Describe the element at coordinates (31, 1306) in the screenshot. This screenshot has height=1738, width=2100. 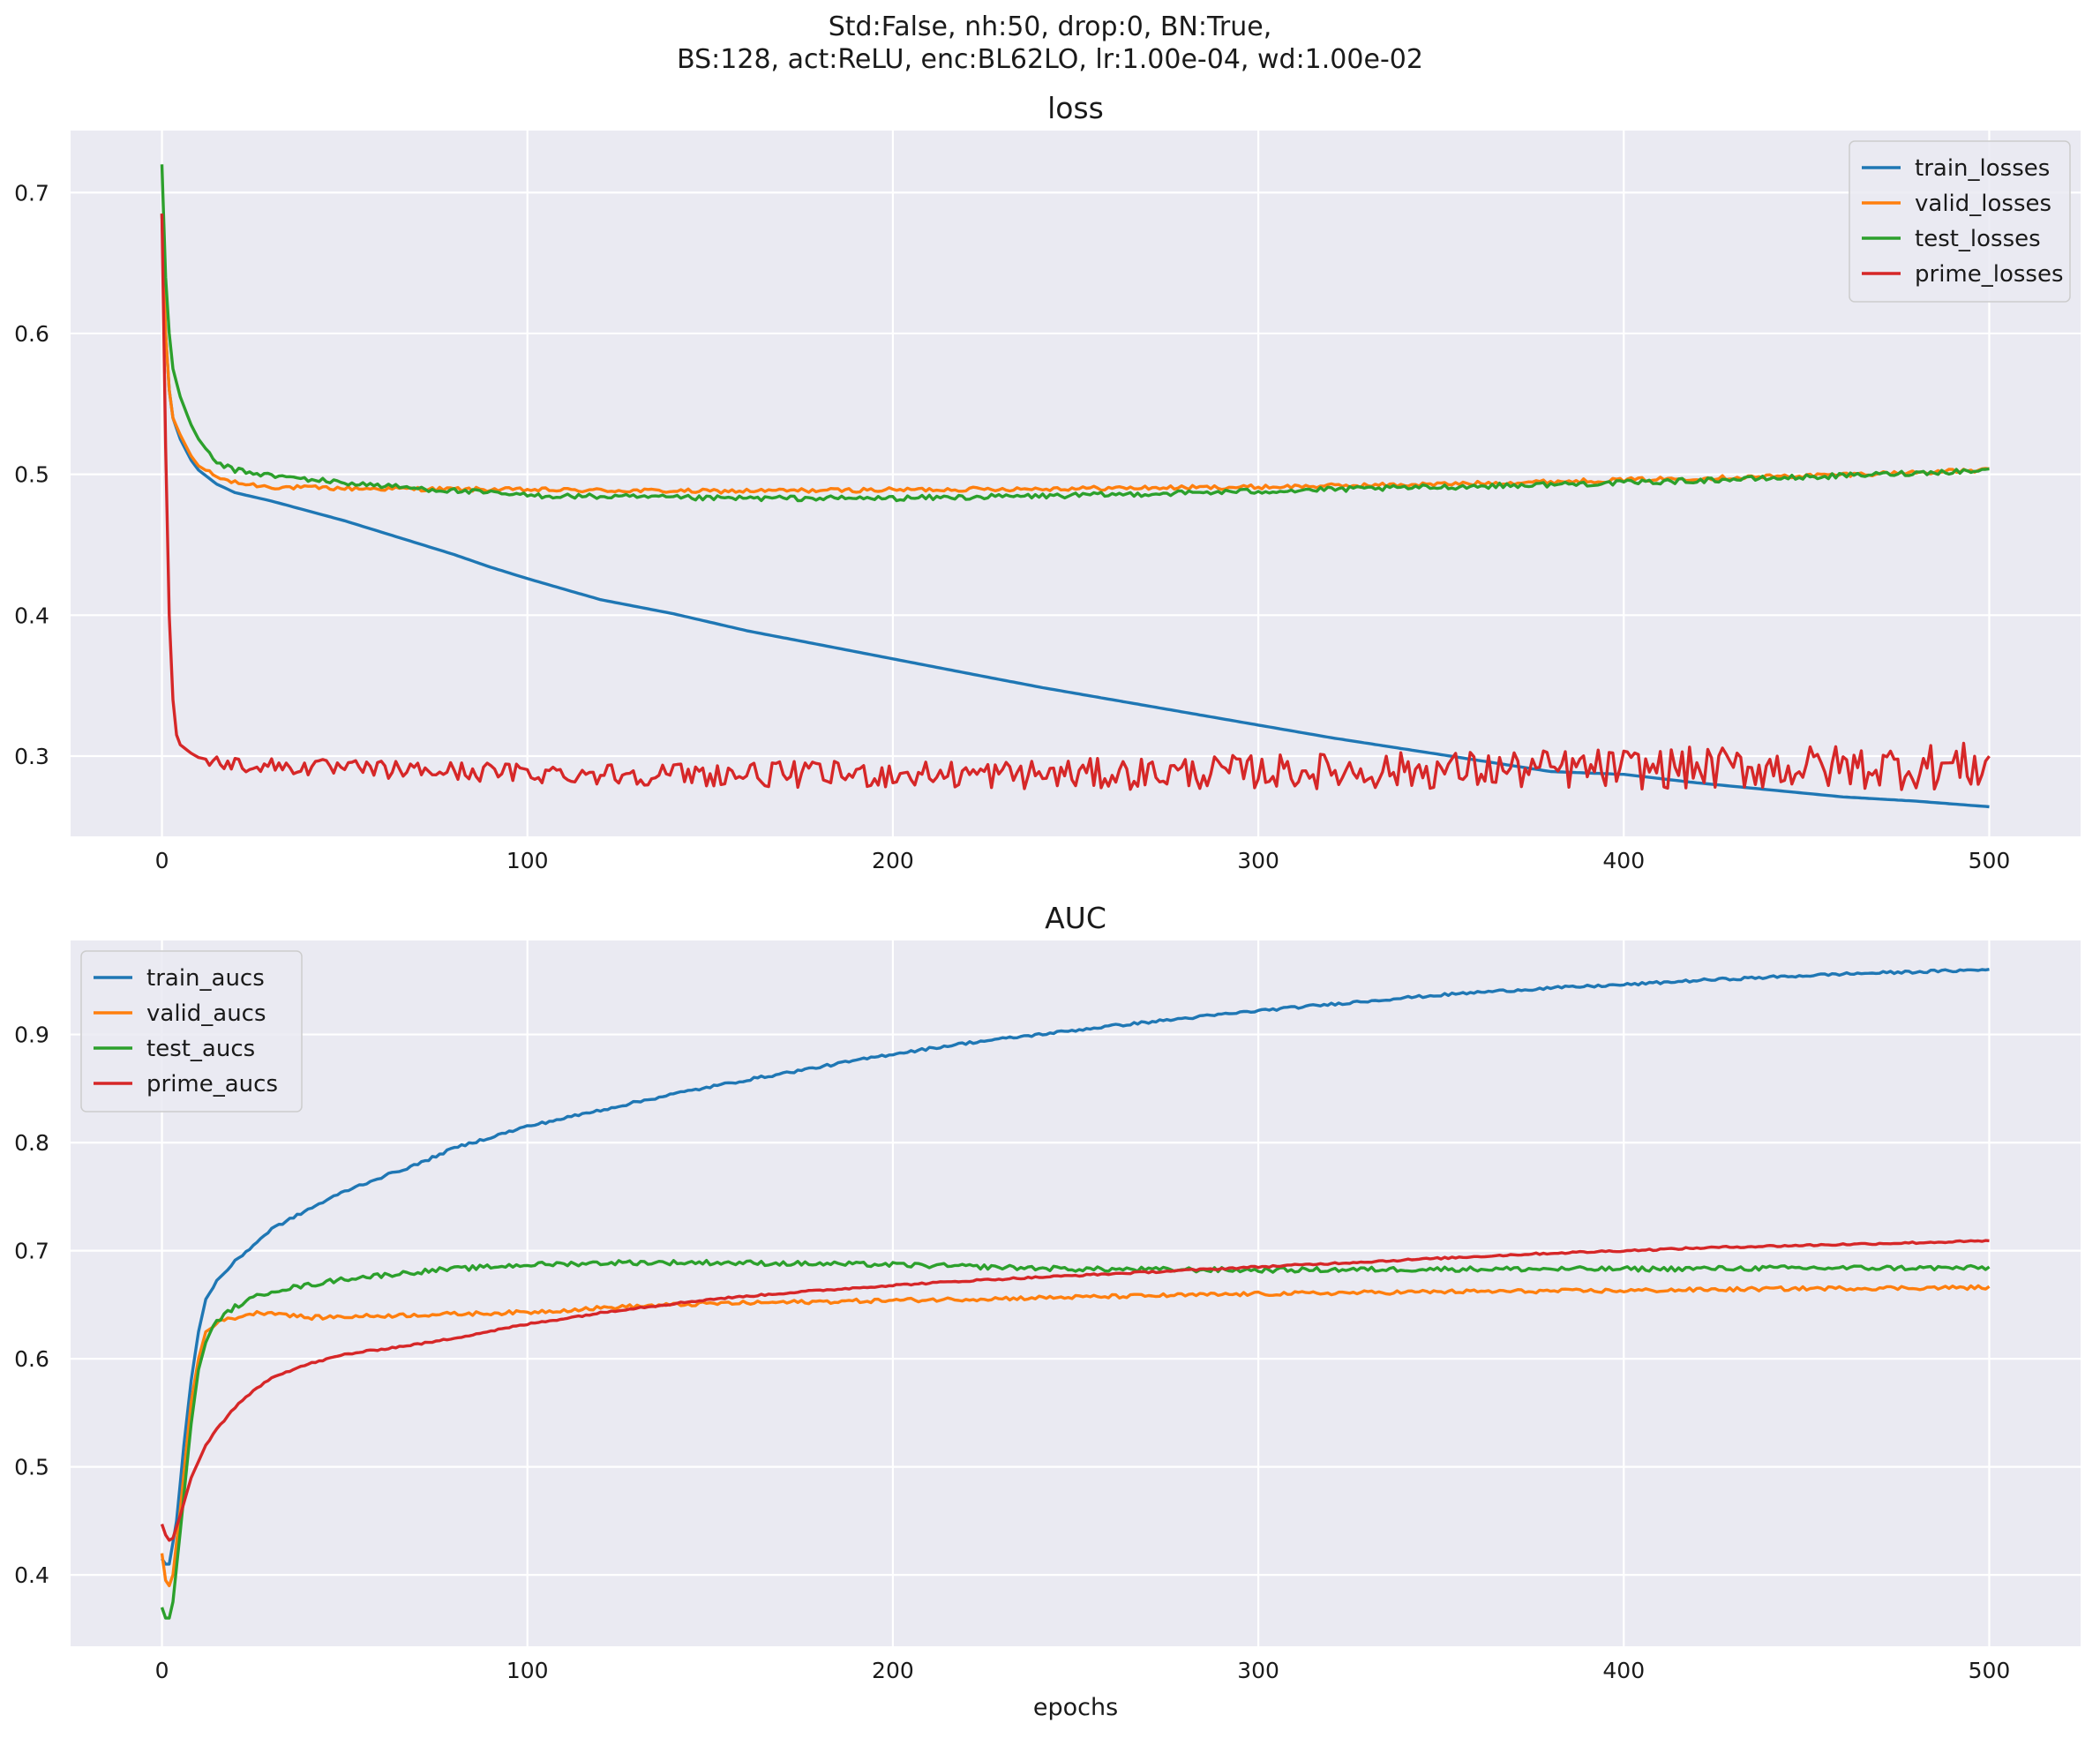
I see `auc-y-tick-labels: 0.4 0.5 0.6 0.7 0.8 0.9` at that location.